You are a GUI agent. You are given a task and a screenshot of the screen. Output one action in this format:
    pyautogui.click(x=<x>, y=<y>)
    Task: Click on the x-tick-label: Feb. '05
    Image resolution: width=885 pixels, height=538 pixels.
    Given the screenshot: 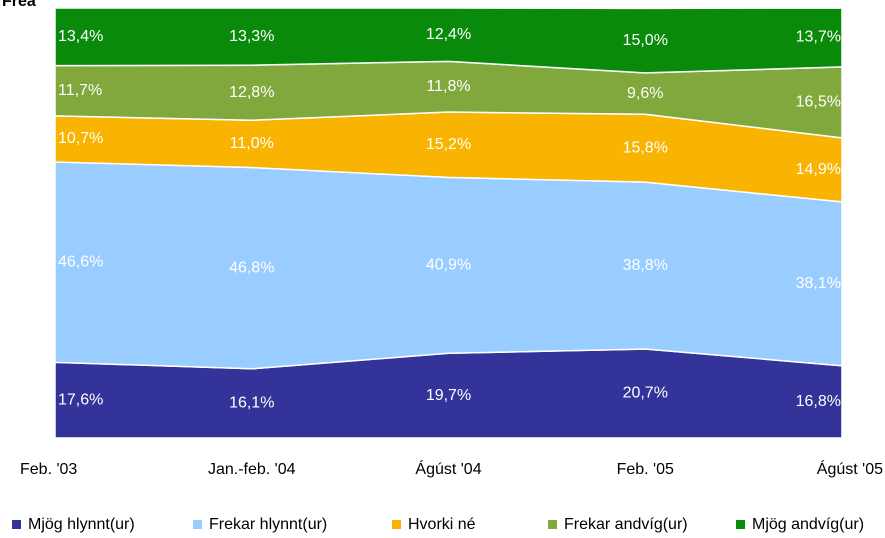 What is the action you would take?
    pyautogui.click(x=645, y=469)
    